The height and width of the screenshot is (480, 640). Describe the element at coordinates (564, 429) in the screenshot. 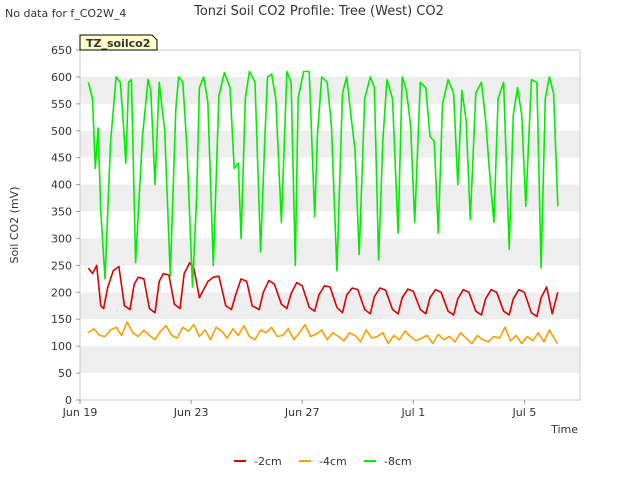

I see `x-axis-label: Time` at that location.